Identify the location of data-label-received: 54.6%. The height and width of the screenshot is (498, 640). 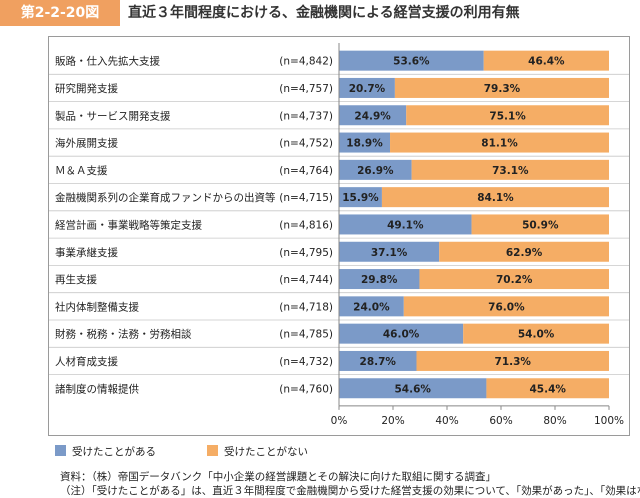
(412, 389).